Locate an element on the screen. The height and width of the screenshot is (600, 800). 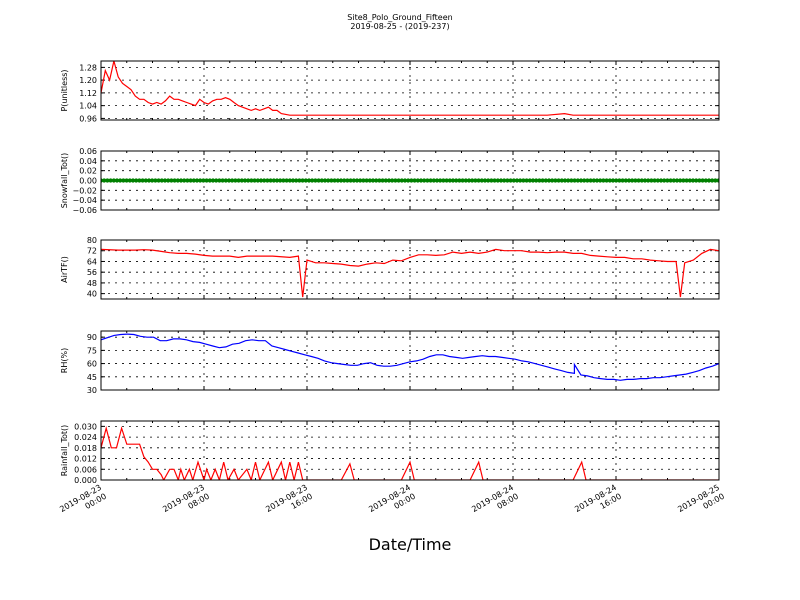
y-tick-label: 0.00 is located at coordinates (88, 181).